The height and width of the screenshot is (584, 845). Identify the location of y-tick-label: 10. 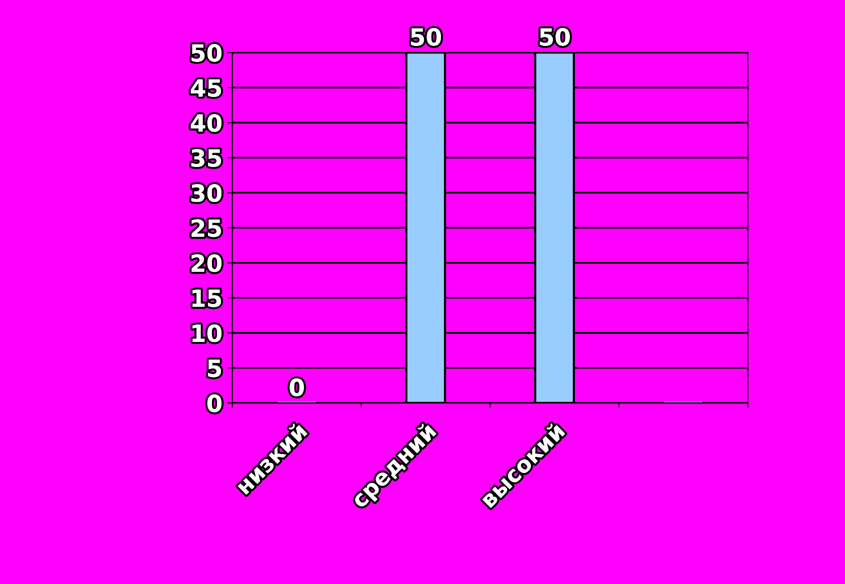
(207, 333).